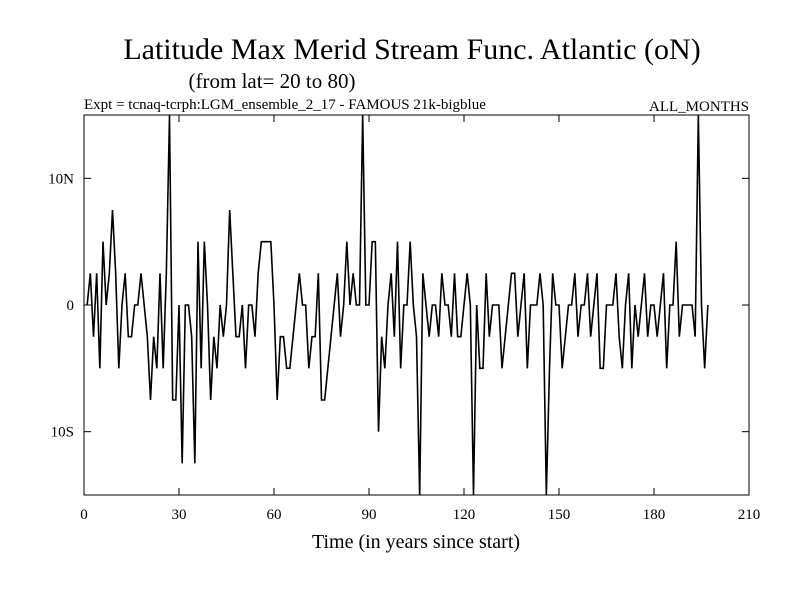  I want to click on x-tick-label: 210, so click(749, 515).